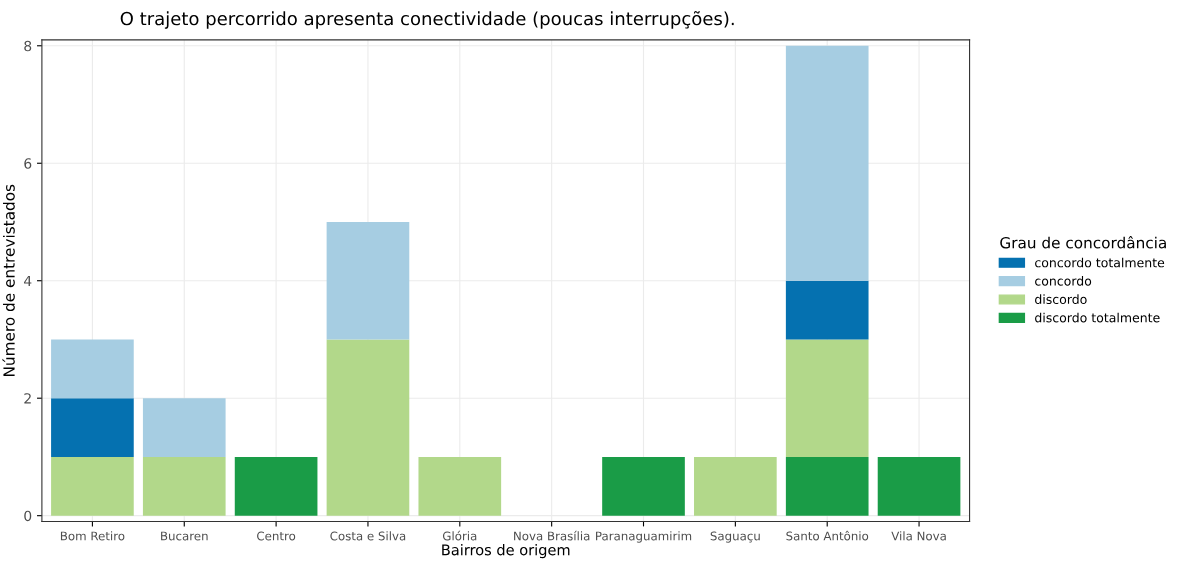 The image size is (1197, 570). What do you see at coordinates (184, 536) in the screenshot?
I see `x-tick-label: Bucaren` at bounding box center [184, 536].